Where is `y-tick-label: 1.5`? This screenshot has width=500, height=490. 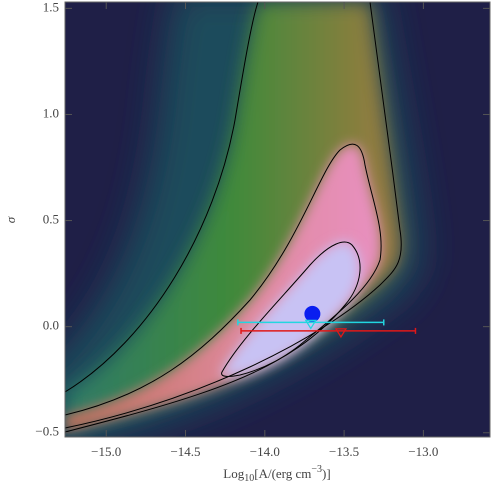
y-tick-label: 1.5 is located at coordinates (51, 7).